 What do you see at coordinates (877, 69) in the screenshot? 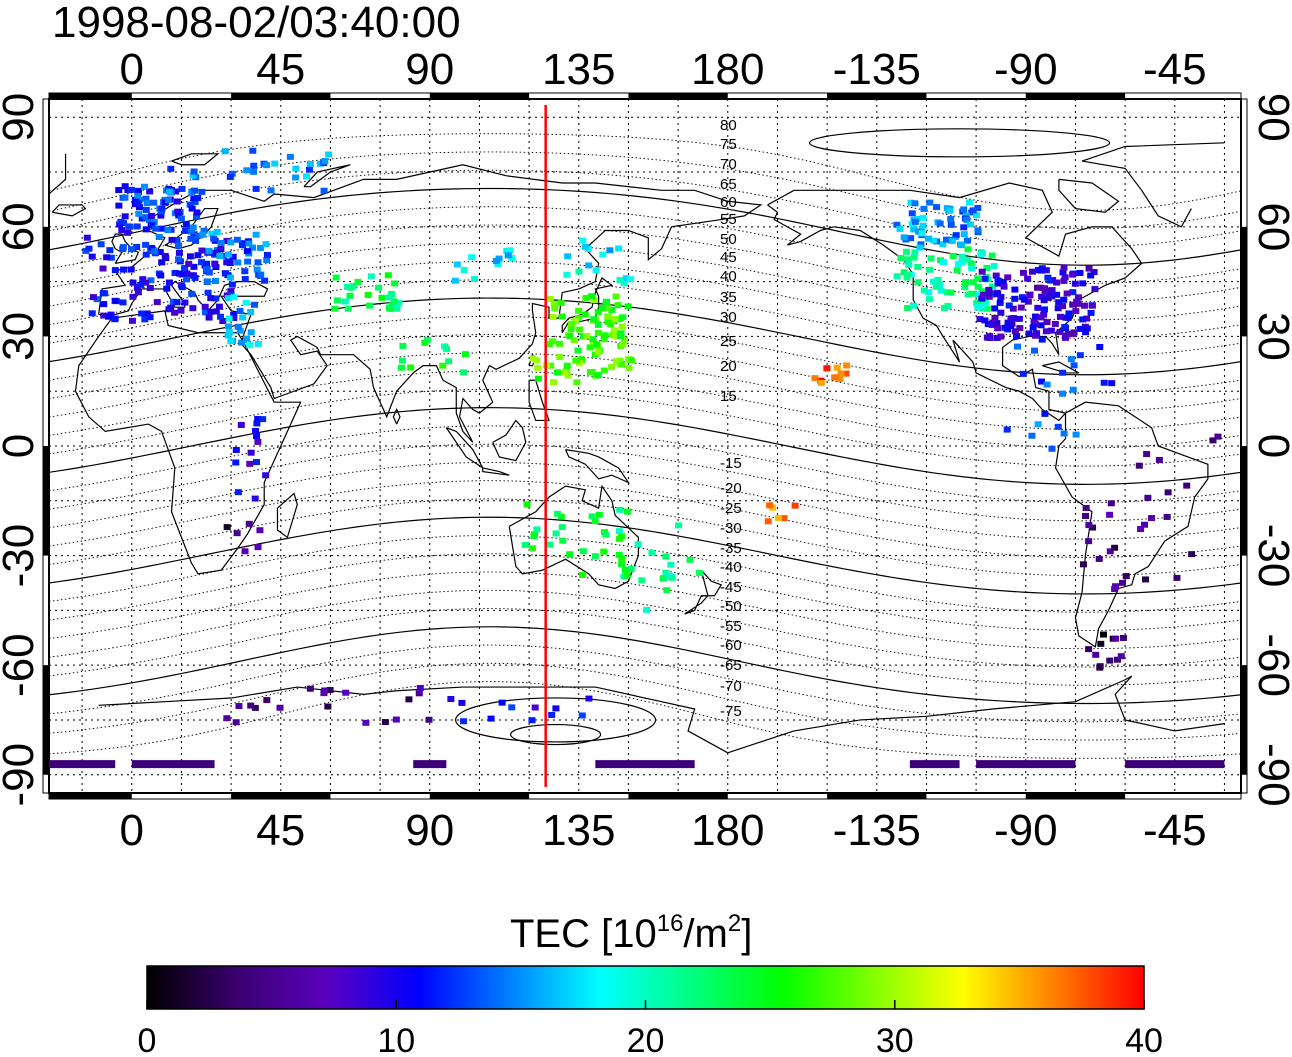
I see `top-lon-label: -135` at bounding box center [877, 69].